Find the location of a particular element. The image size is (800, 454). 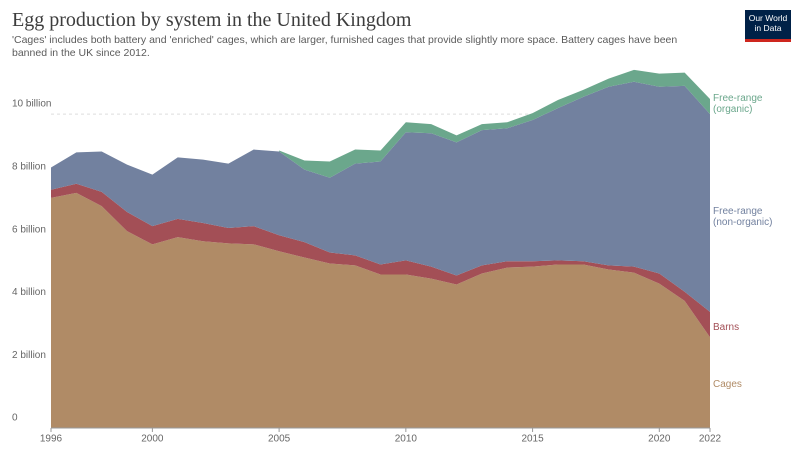

x-tick-label: 2022 is located at coordinates (710, 439).